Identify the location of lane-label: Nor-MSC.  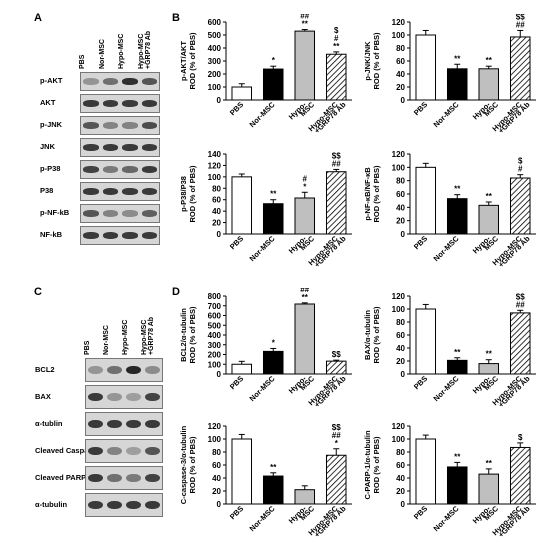
(102, 54).